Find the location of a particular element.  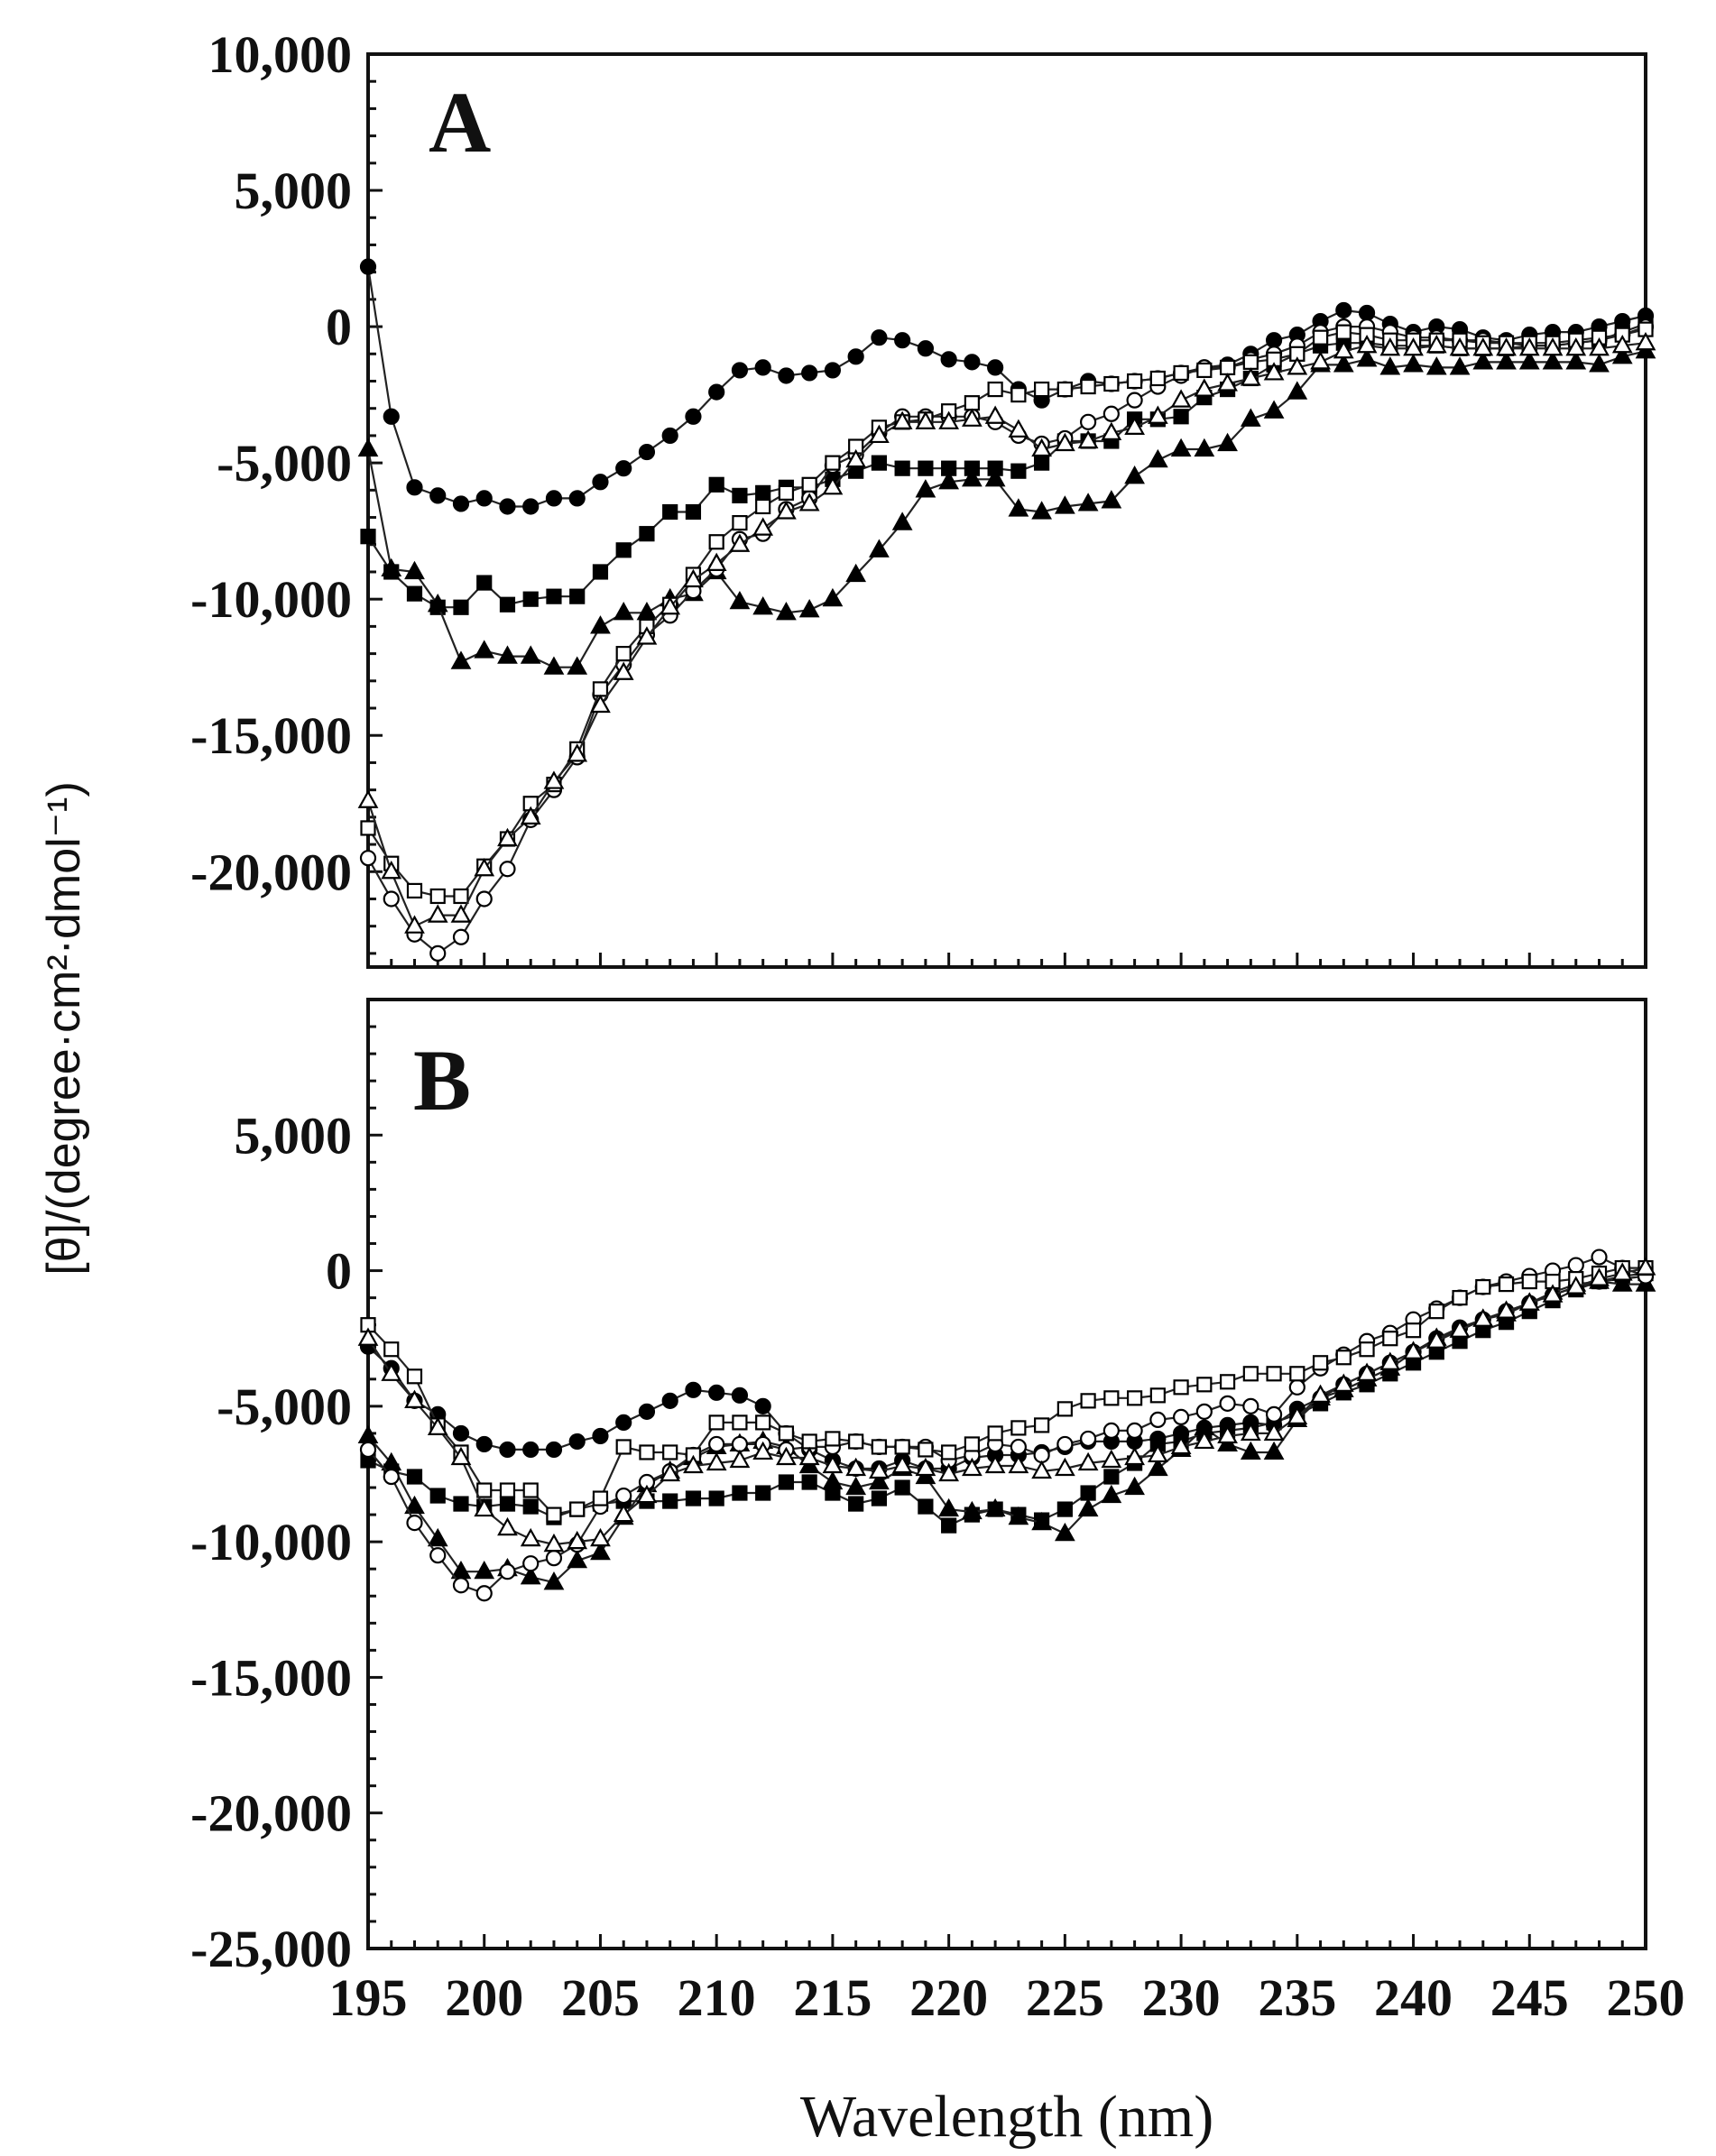

series-line is located at coordinates (1007, 466).